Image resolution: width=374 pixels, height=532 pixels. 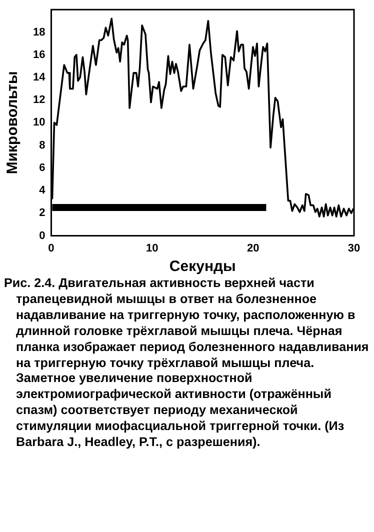 I want to click on y-tick-label: 18, so click(x=39, y=32).